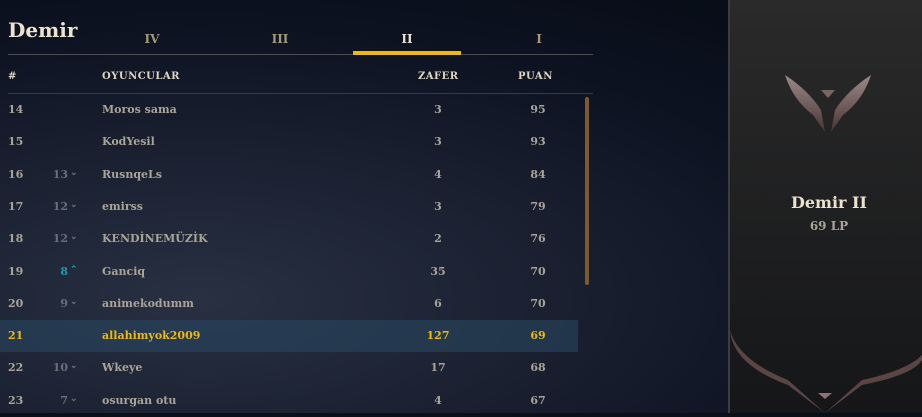 This screenshot has width=922, height=417. I want to click on leaderboard-row: 15 KodYesil 3 93, so click(289, 142).